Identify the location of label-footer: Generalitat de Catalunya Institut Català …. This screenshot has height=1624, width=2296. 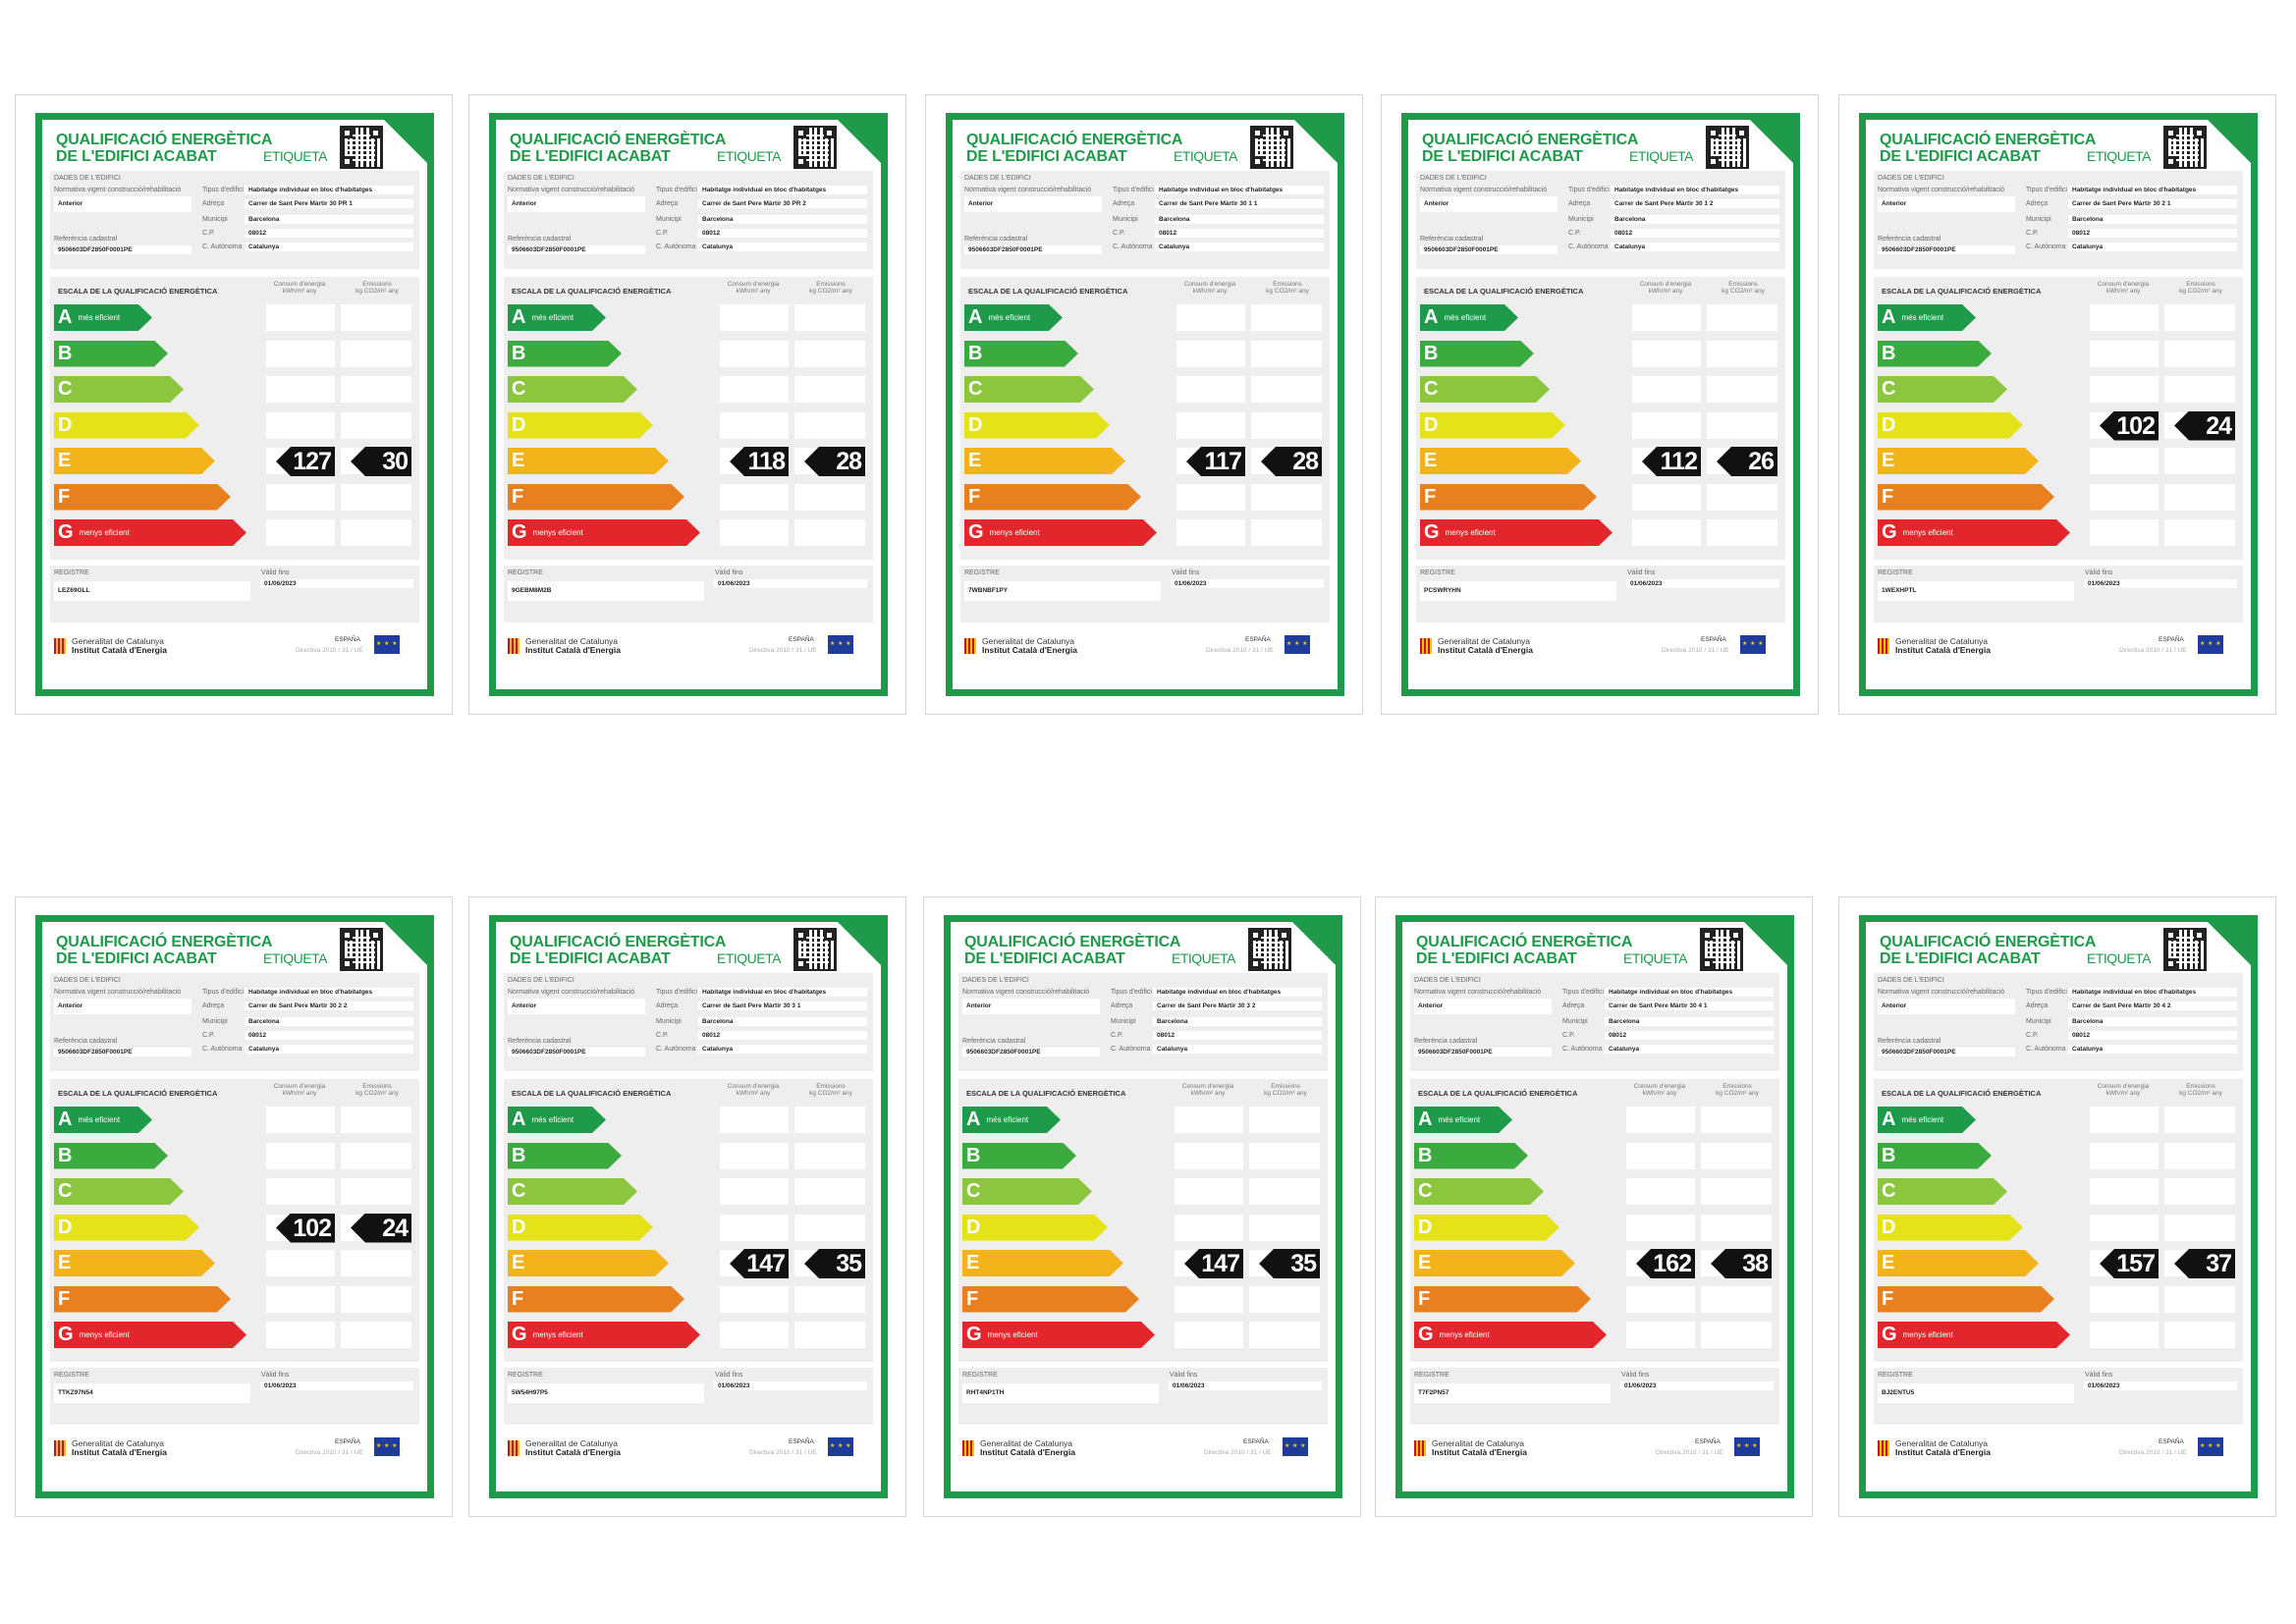
(688, 651).